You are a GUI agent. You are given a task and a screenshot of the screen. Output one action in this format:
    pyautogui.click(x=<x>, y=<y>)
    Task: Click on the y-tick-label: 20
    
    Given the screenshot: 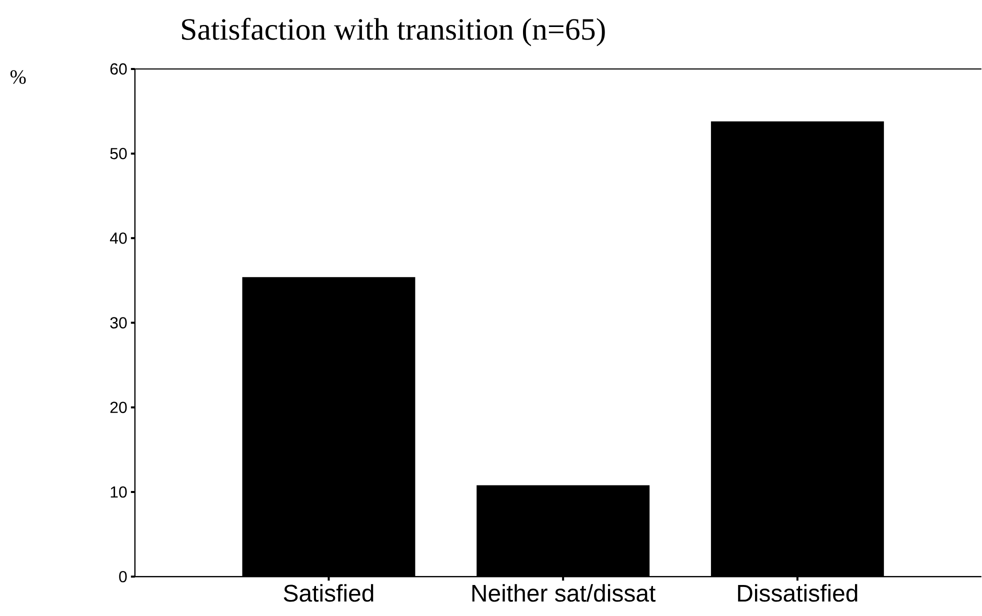 What is the action you would take?
    pyautogui.click(x=118, y=408)
    